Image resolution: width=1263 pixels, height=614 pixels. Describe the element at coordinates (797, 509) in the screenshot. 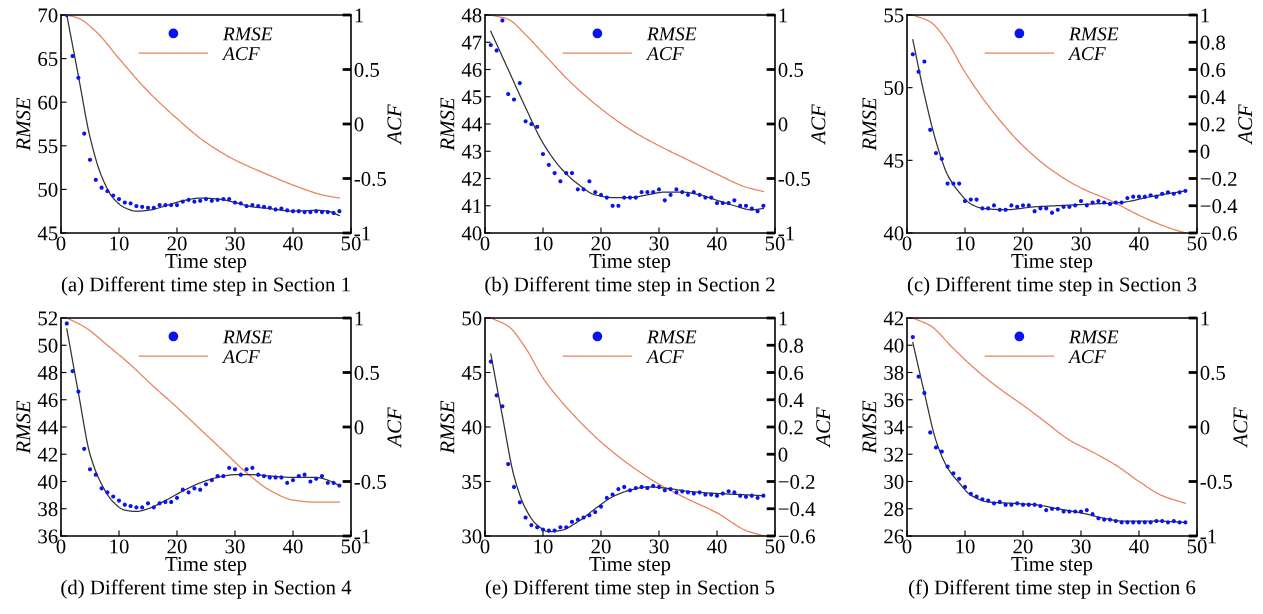

I see `y2-tick-label: −0.4` at that location.